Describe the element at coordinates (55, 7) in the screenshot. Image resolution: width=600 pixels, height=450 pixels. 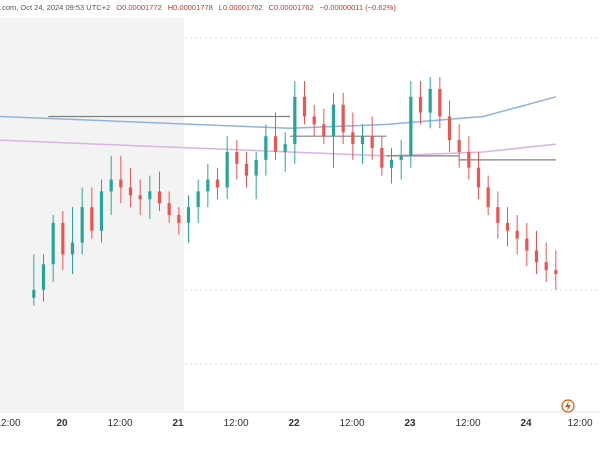
I see `header-source: .com, Oct 24, 2024 09:53 UTC+2` at that location.